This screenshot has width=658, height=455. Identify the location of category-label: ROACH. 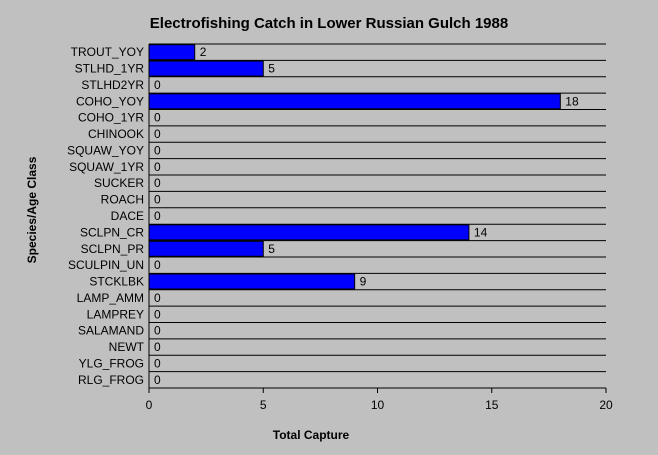
(122, 200).